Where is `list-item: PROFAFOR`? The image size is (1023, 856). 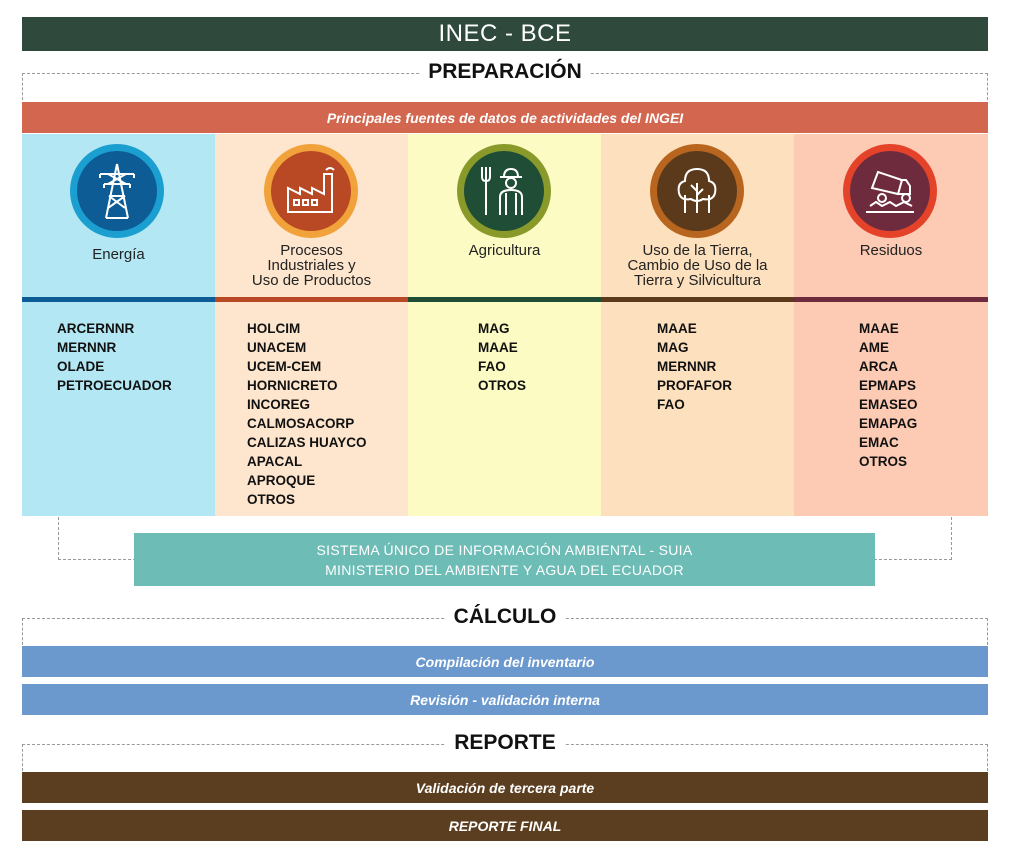
list-item: PROFAFOR is located at coordinates (695, 385).